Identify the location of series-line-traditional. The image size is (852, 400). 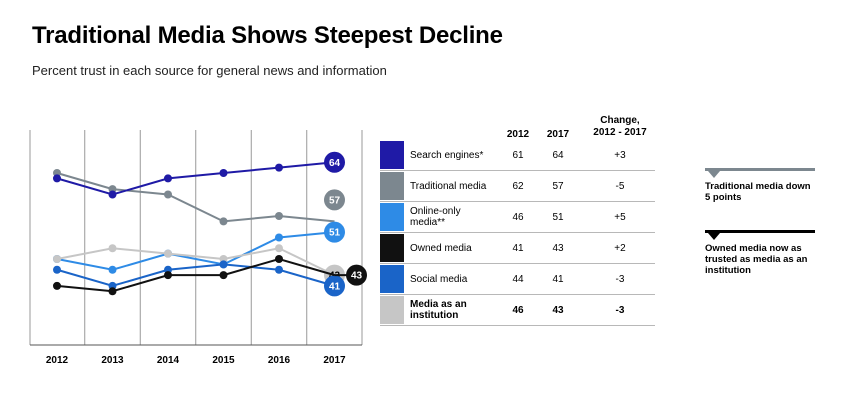
(195, 197).